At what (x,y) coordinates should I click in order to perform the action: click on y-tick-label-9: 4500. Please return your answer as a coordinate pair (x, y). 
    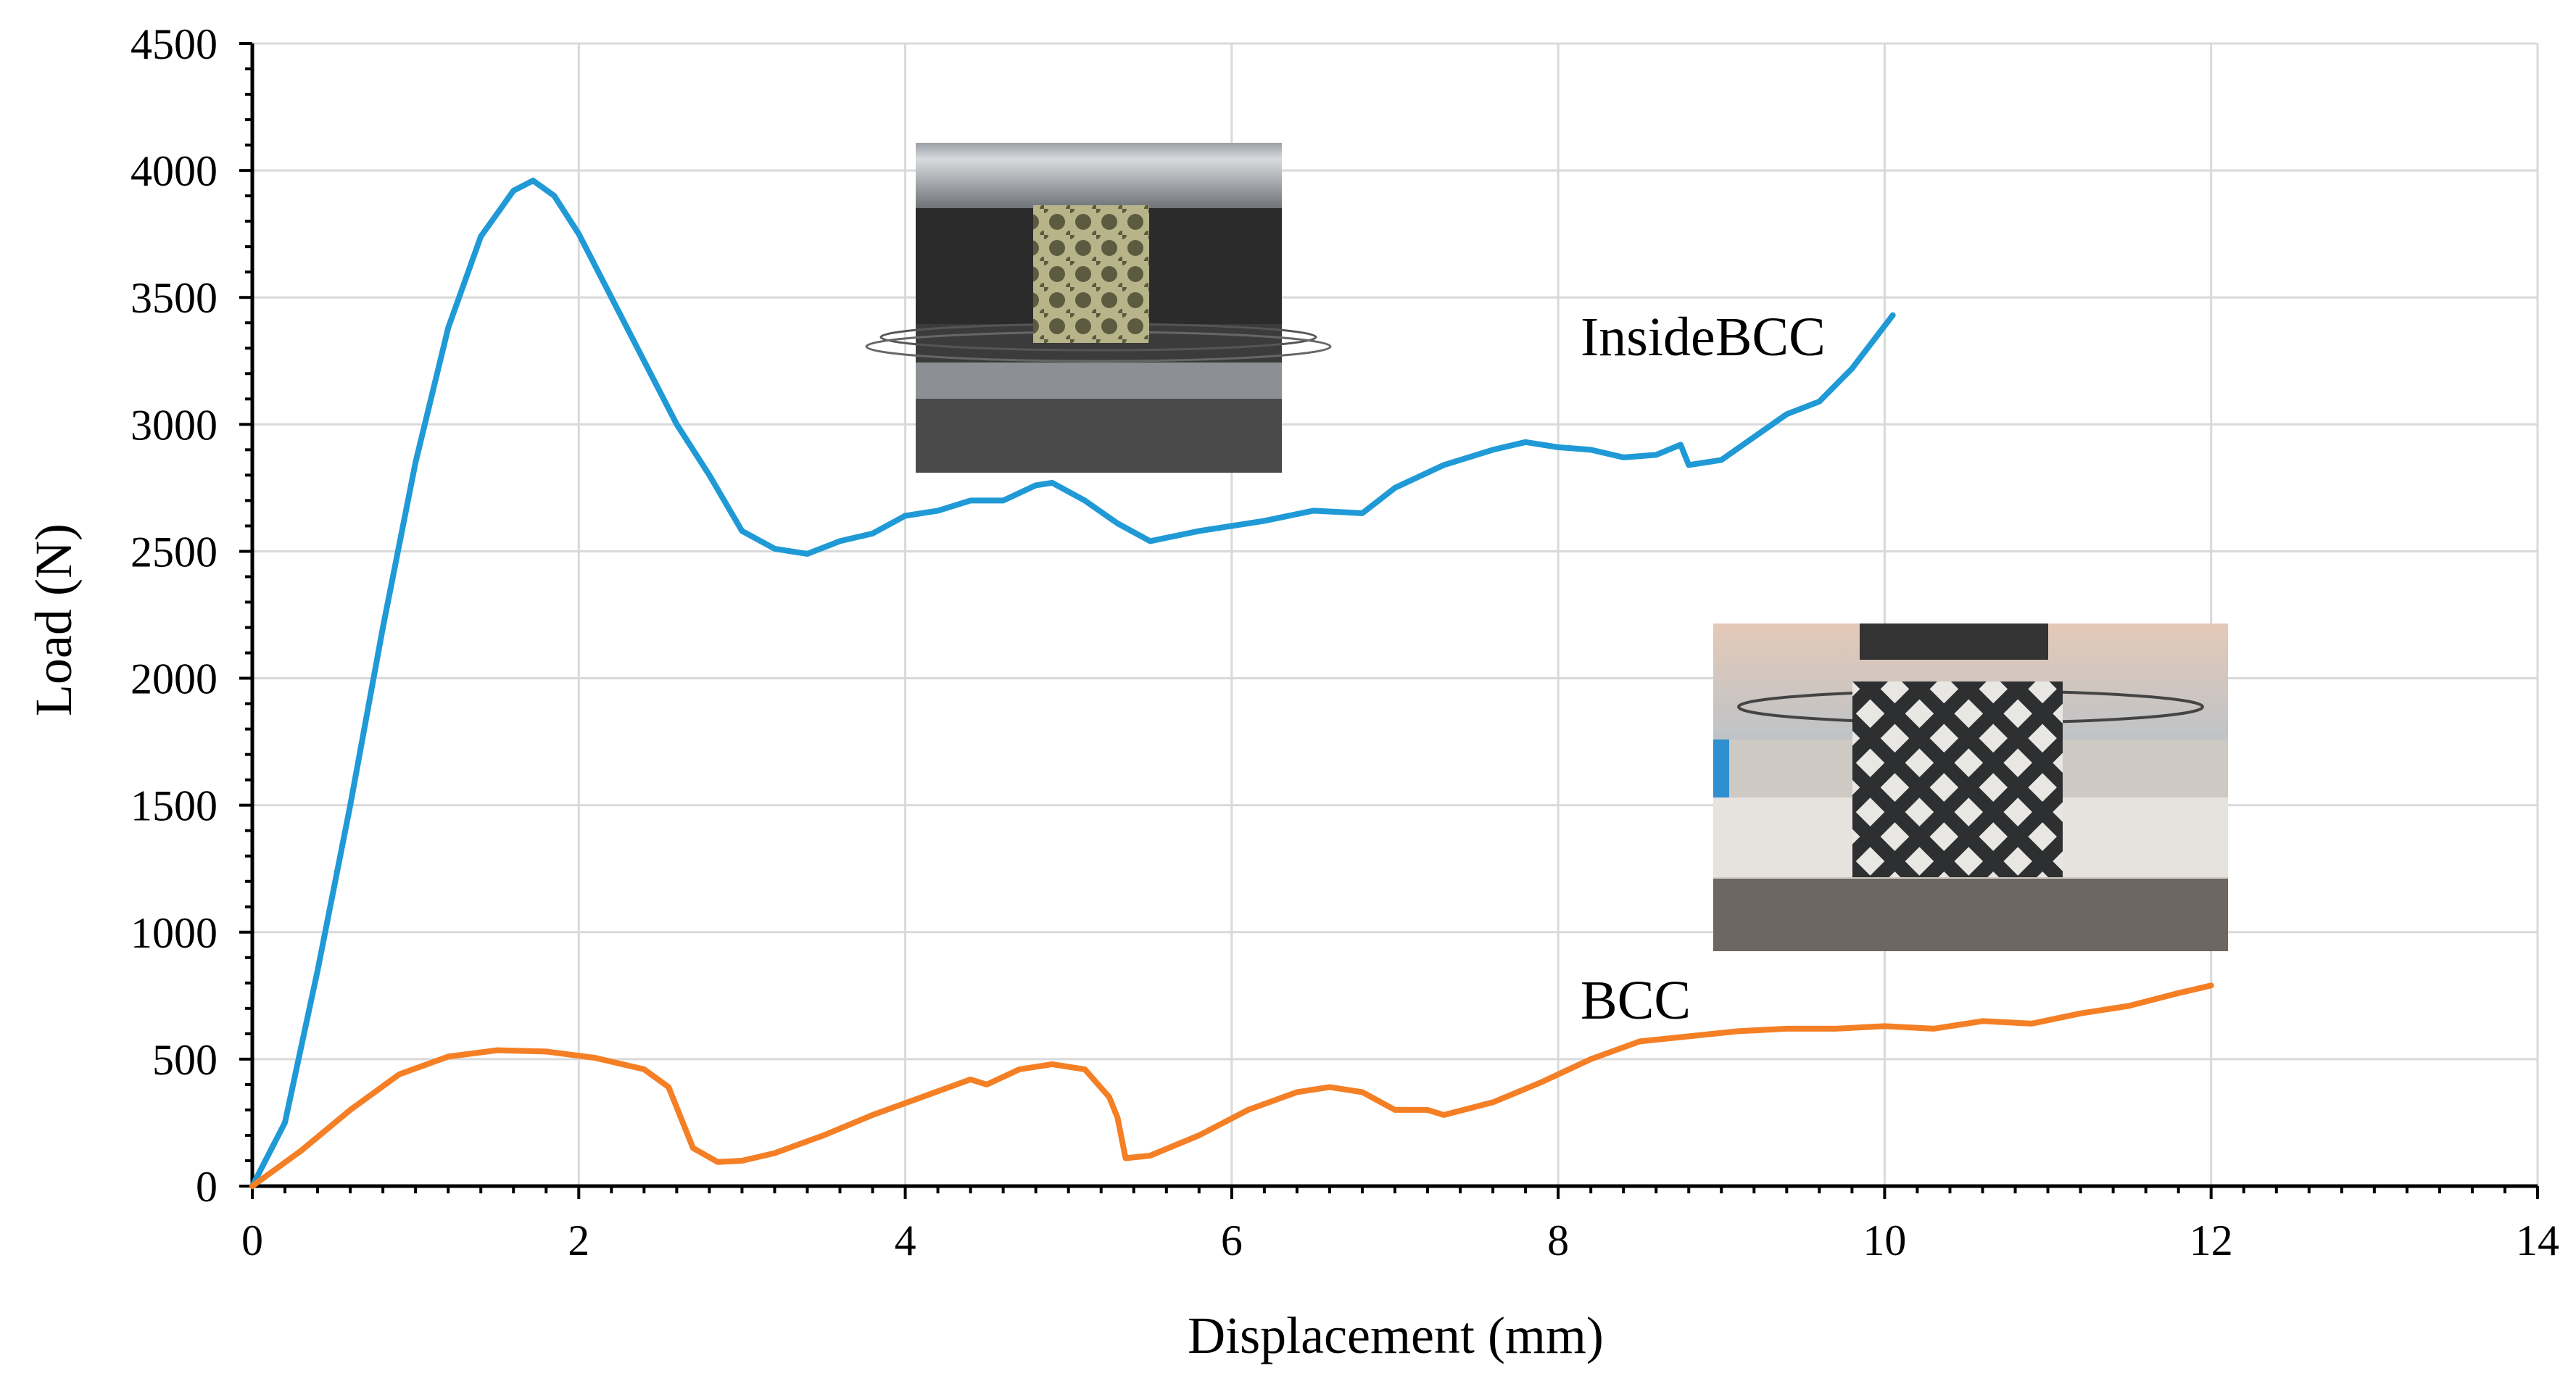
    Looking at the image, I should click on (174, 44).